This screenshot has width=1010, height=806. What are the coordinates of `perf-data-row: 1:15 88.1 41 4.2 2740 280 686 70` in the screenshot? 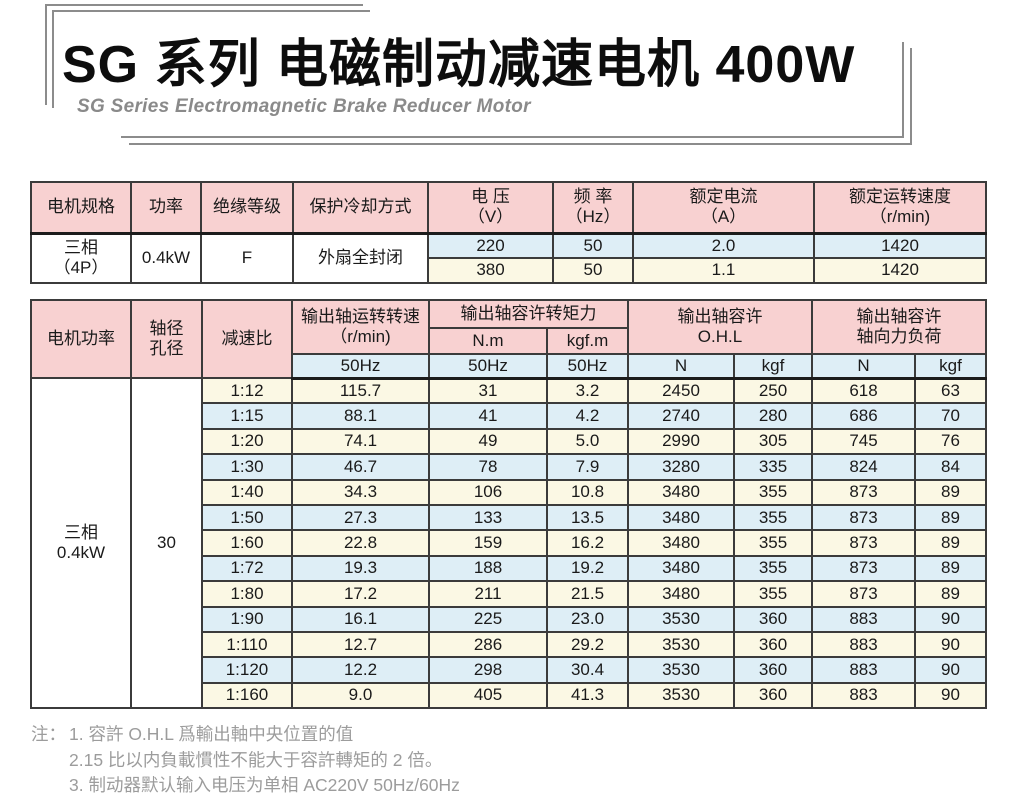 It's located at (509, 416).